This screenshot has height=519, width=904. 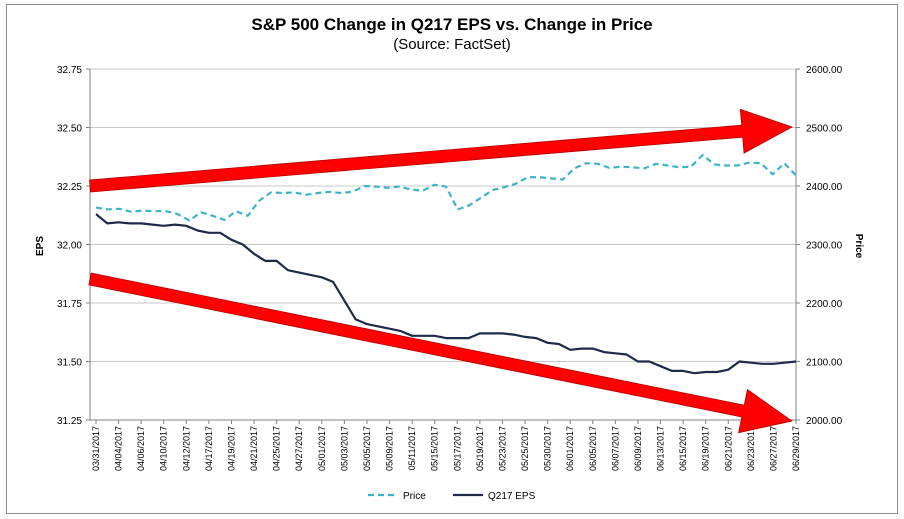 What do you see at coordinates (141, 448) in the screenshot?
I see `x-tick-label: 04/06/2017` at bounding box center [141, 448].